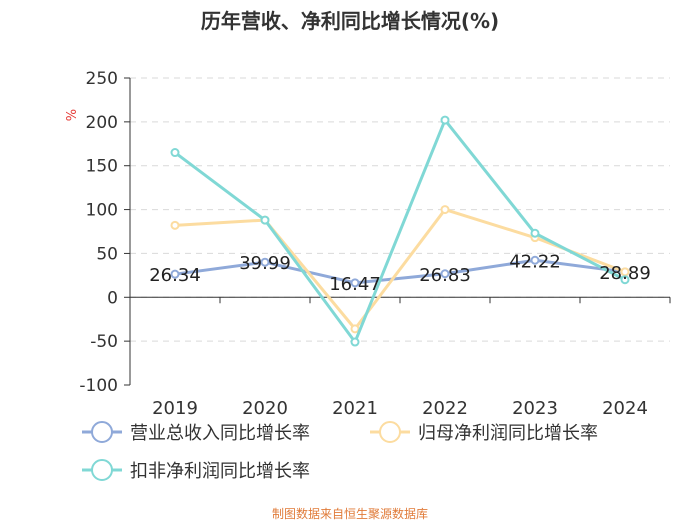 This screenshot has width=700, height=525. I want to click on x-tick-label: 2022, so click(445, 408).